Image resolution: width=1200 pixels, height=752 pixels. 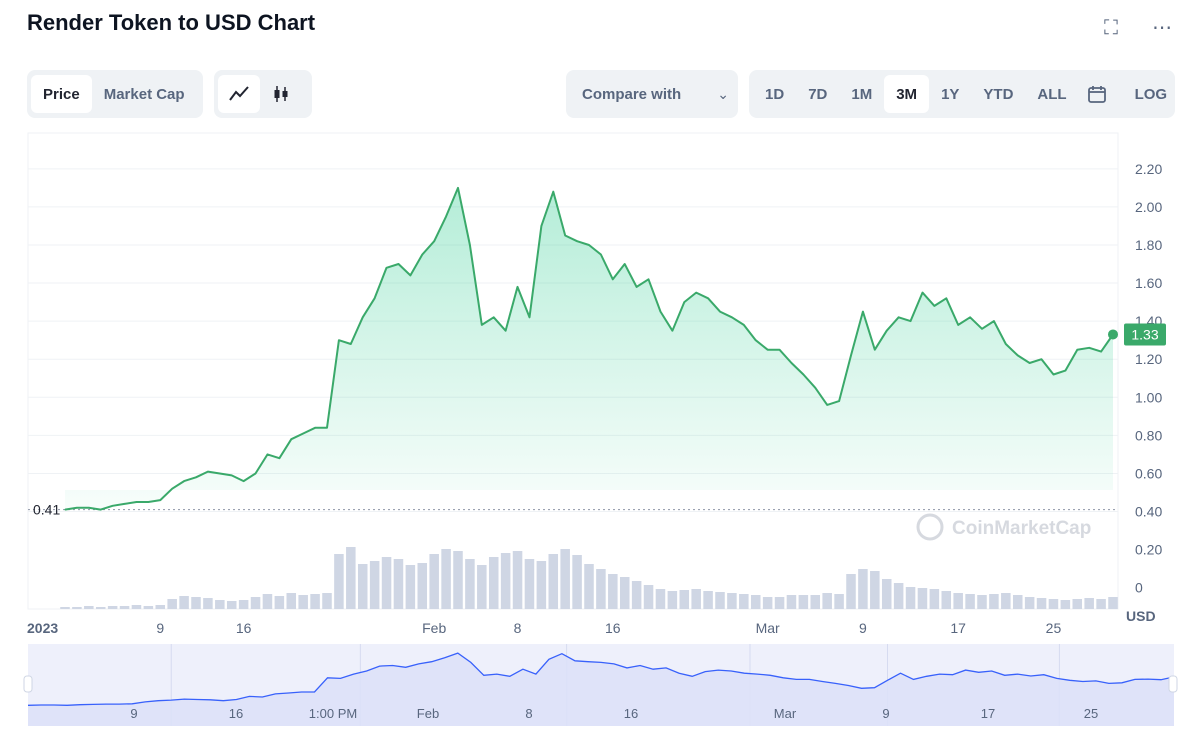 What do you see at coordinates (1148, 550) in the screenshot?
I see `volume-axis-label: 0.20` at bounding box center [1148, 550].